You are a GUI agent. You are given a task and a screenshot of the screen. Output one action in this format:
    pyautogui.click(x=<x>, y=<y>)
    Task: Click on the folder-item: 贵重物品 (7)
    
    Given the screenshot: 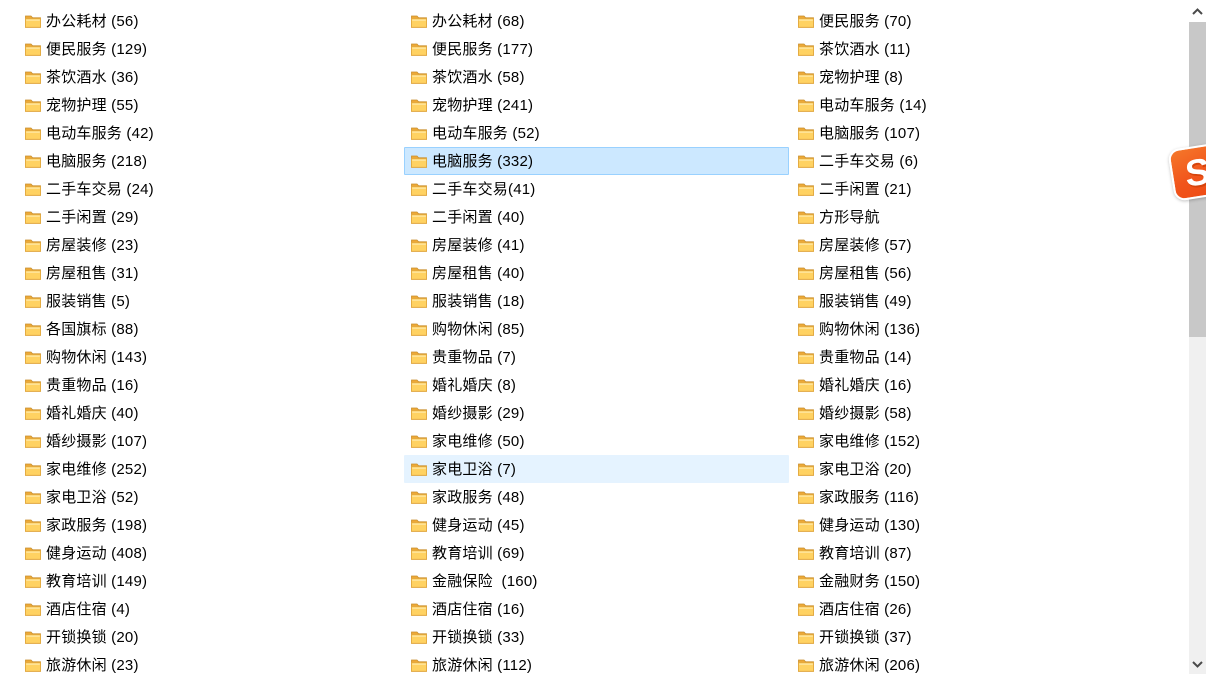 What is the action you would take?
    pyautogui.click(x=596, y=357)
    